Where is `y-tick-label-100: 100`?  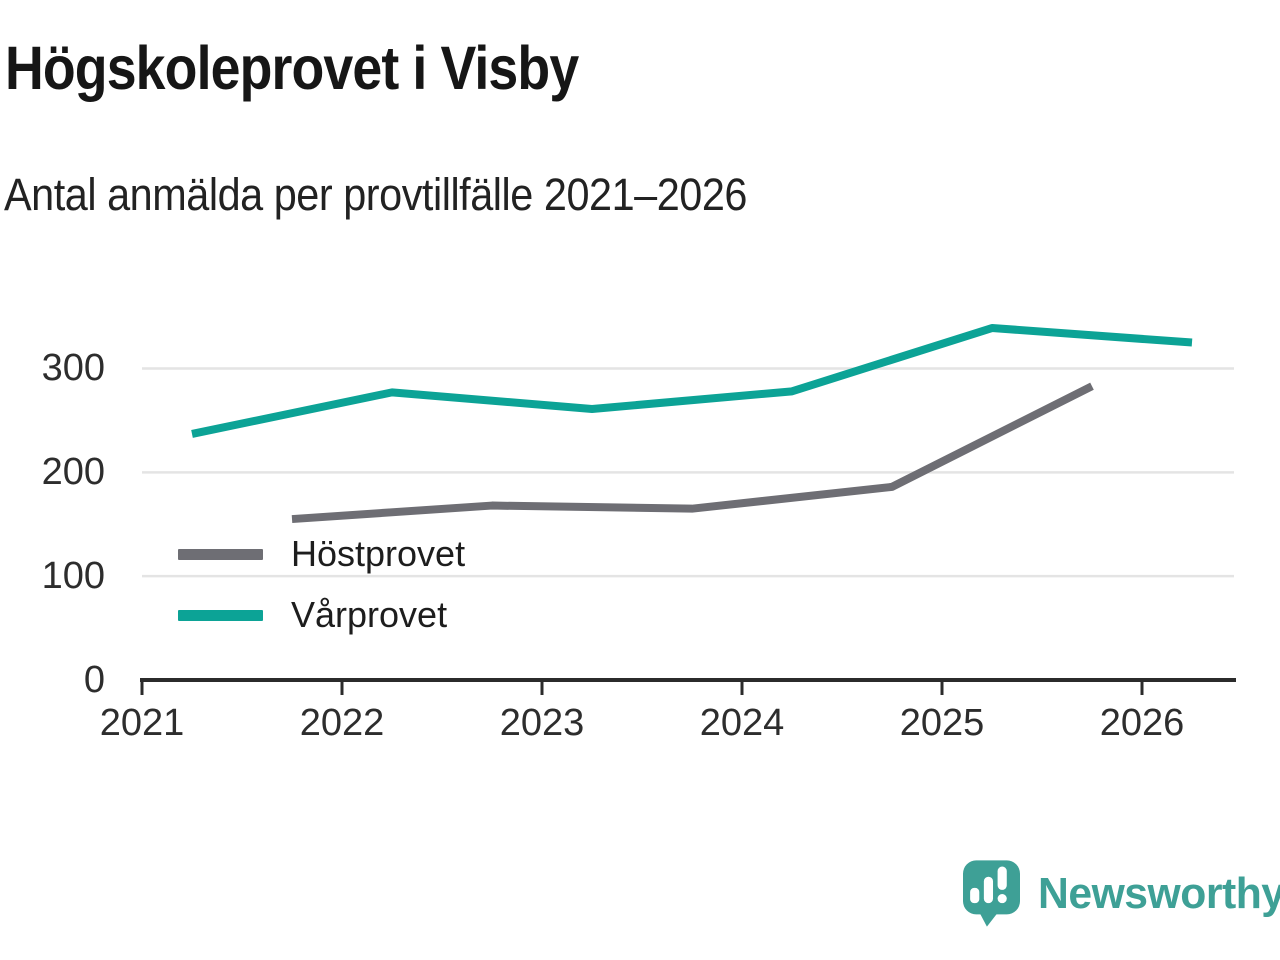 y-tick-label-100: 100 is located at coordinates (73, 576).